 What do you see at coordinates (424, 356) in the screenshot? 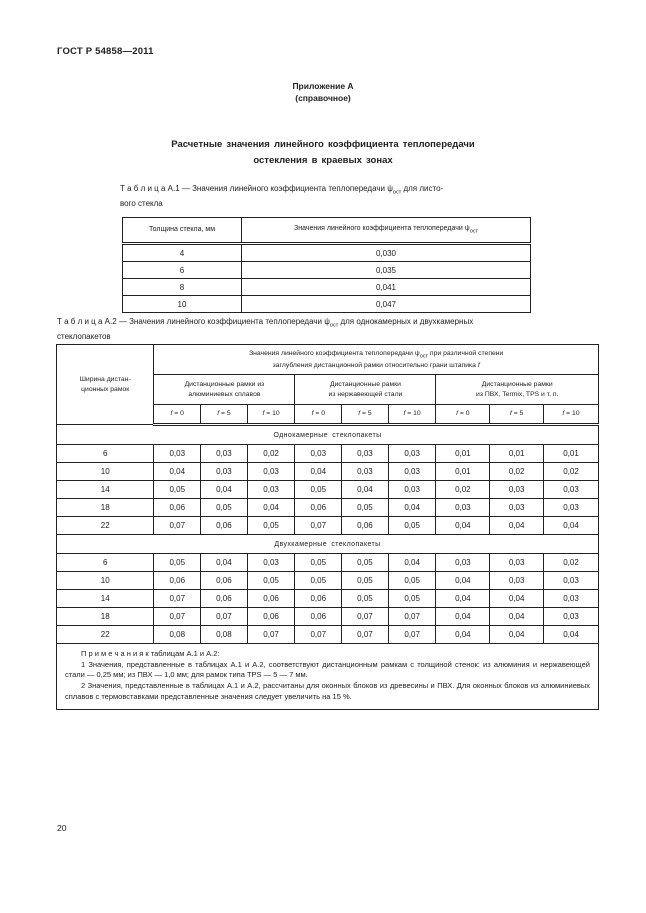
I see `psi-subscript: ост` at bounding box center [424, 356].